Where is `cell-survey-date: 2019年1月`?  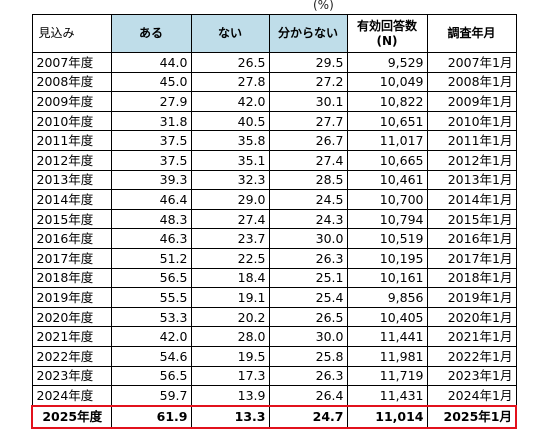 cell-survey-date: 2019年1月 is located at coordinates (471, 297).